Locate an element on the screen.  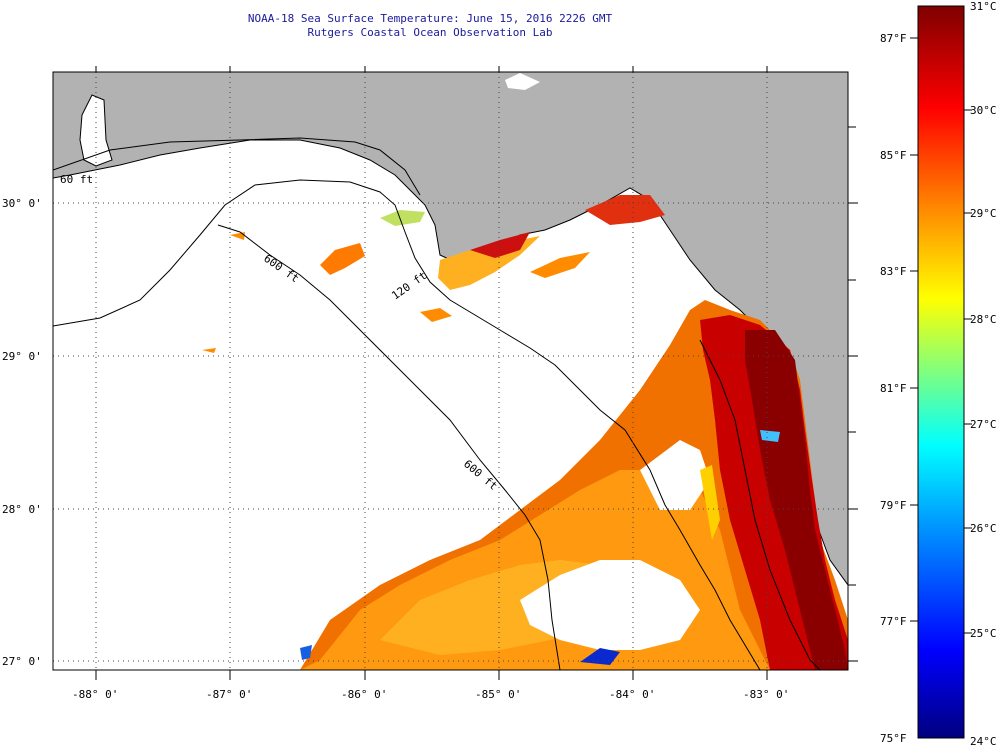
colorbar-label-c: 28°C is located at coordinates (983, 319).